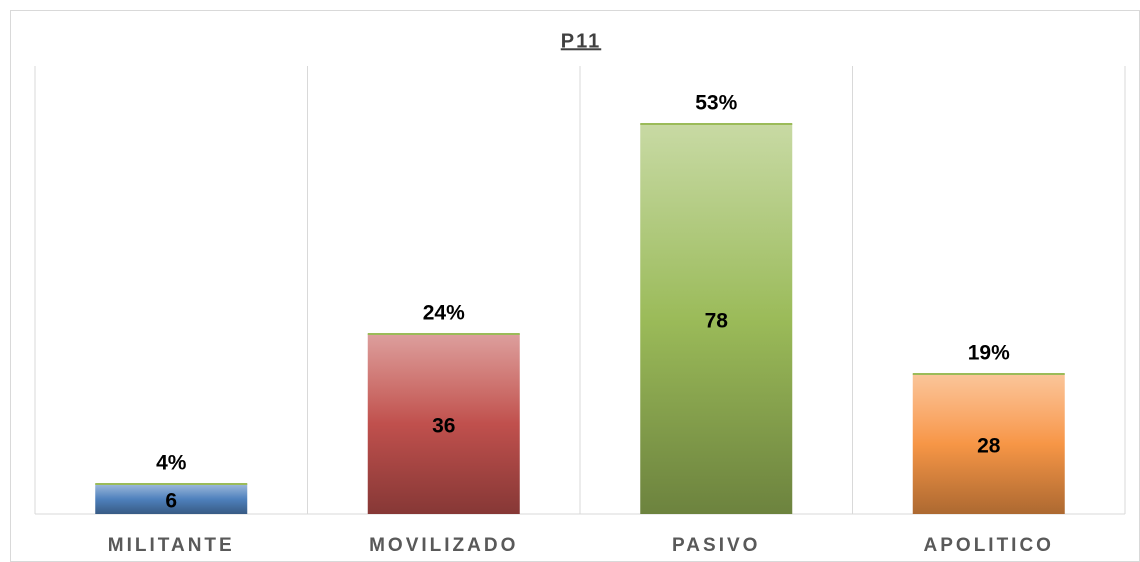  Describe the element at coordinates (171, 501) in the screenshot. I see `bar-value-label: 6` at that location.